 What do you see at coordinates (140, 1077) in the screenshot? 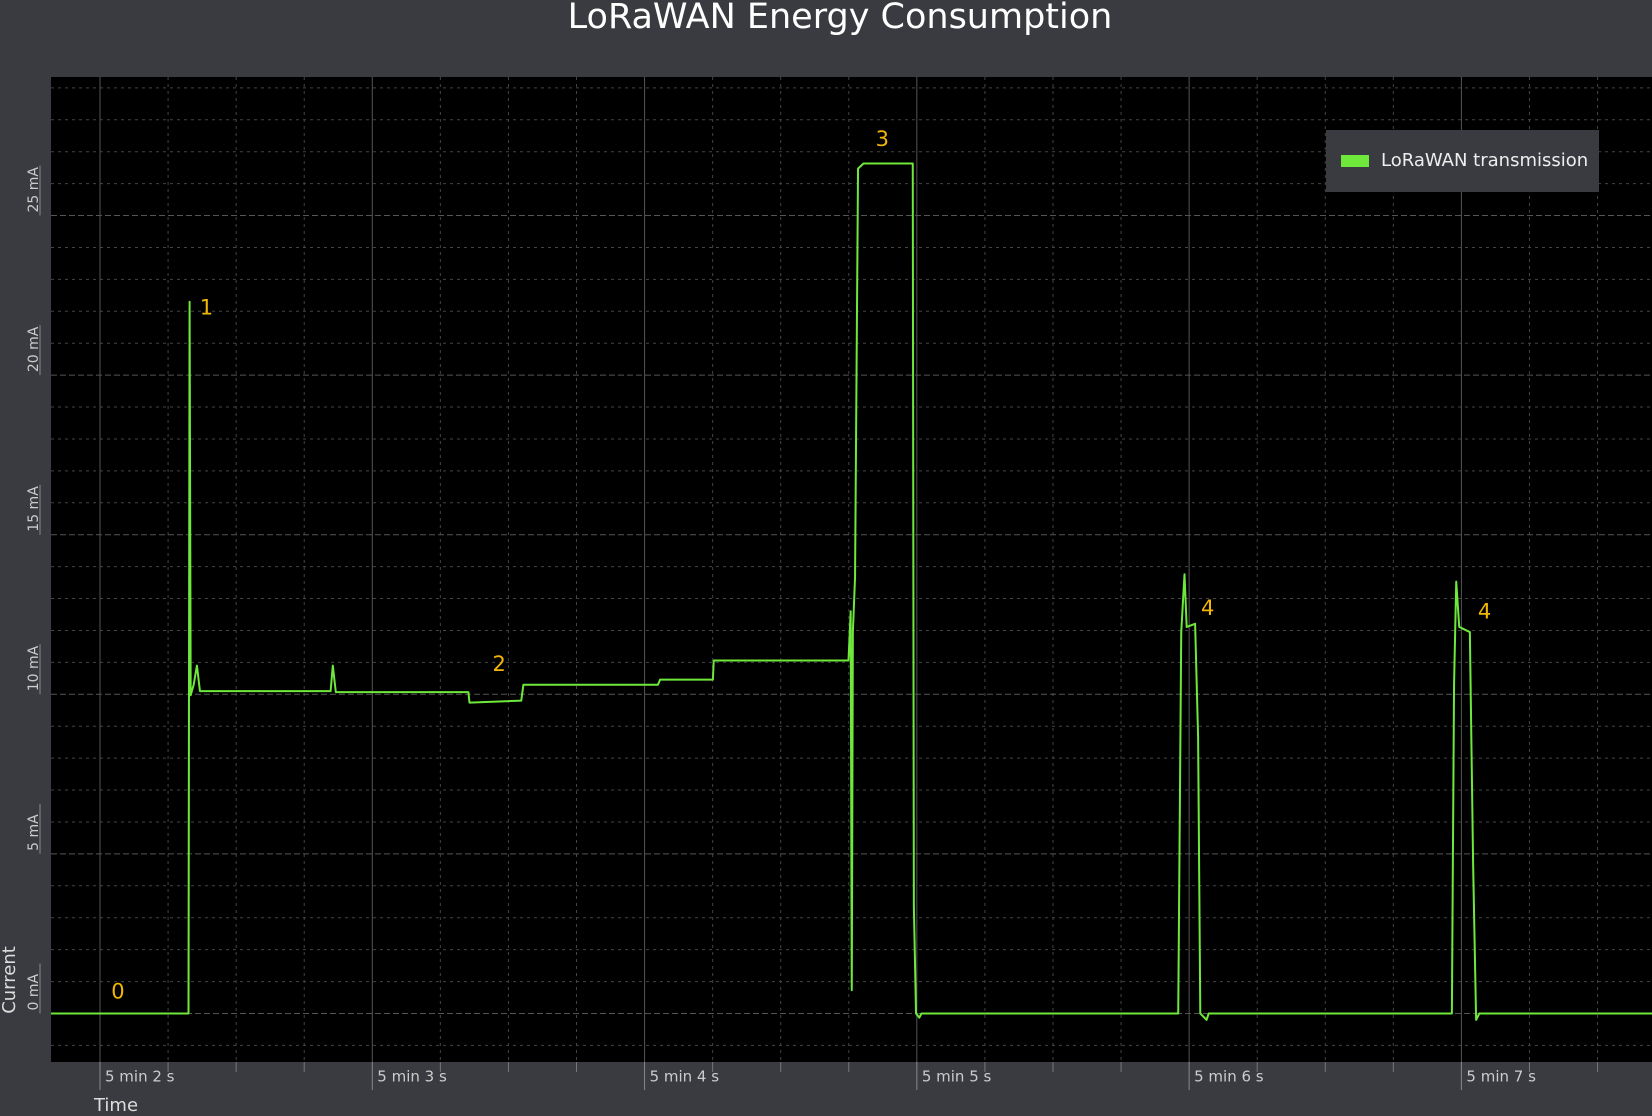
I see `x-tick-label: 5 min 2 s` at bounding box center [140, 1077].